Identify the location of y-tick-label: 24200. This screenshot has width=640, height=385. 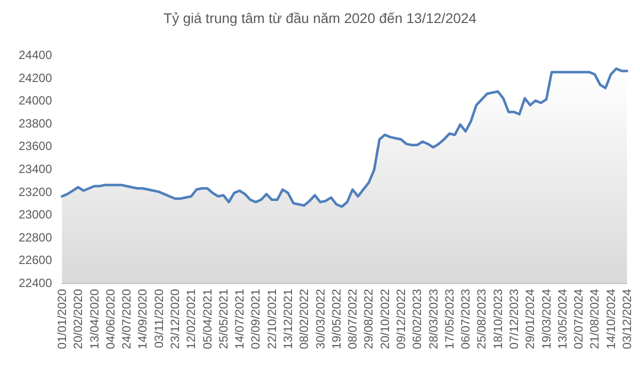
(35, 77).